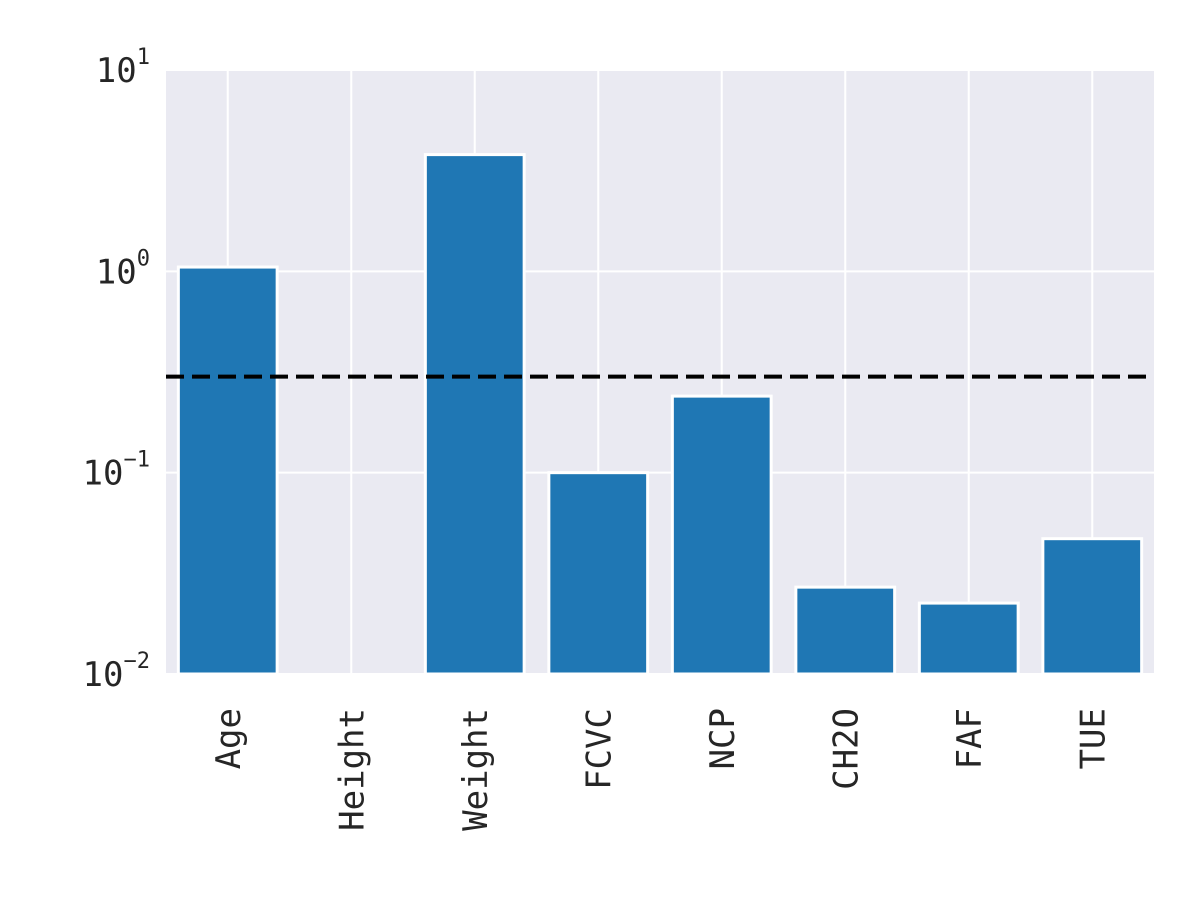 The image size is (1200, 900). I want to click on x-tick-label-ch2o: CH2O, so click(846, 749).